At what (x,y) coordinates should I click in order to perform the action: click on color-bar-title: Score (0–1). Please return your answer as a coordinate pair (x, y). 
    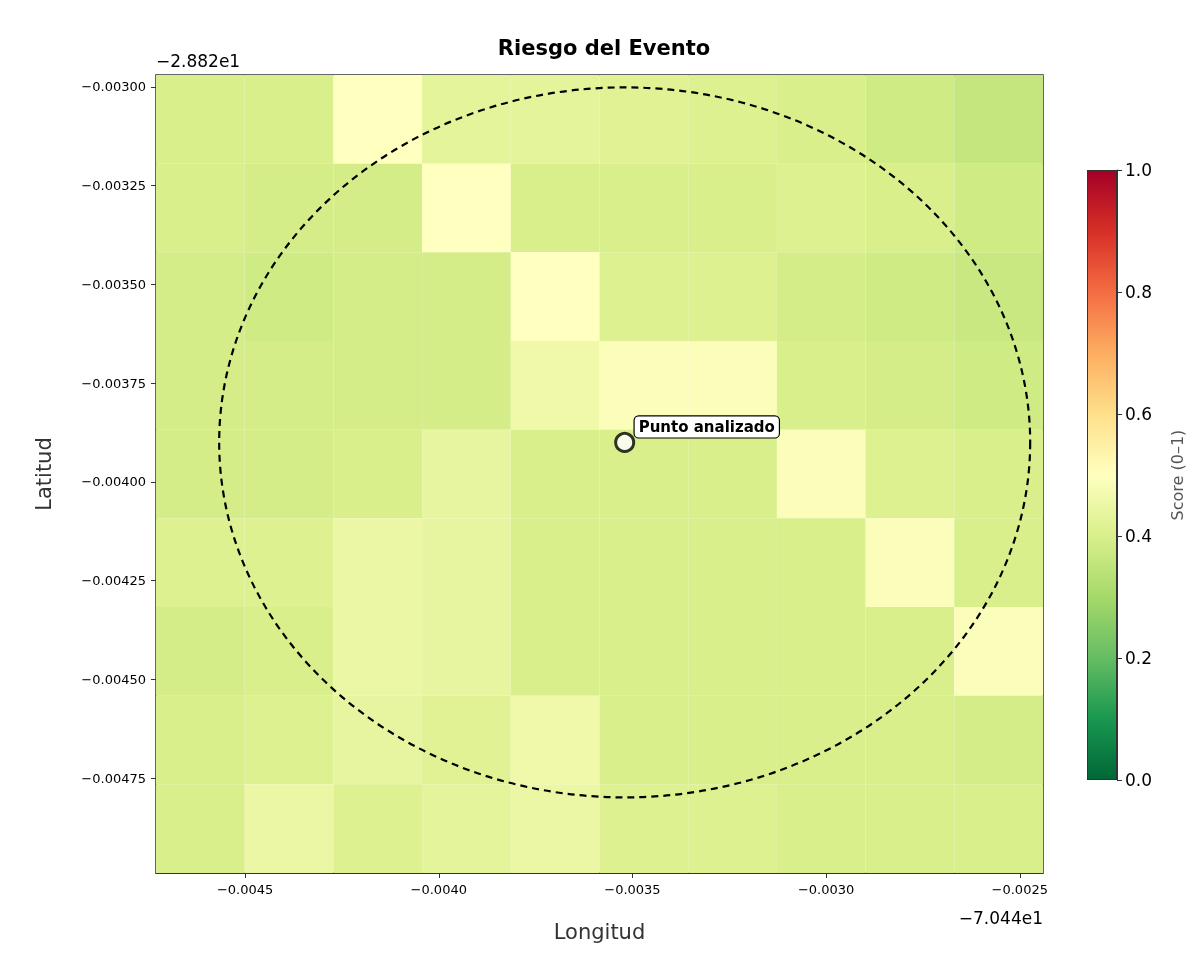
    Looking at the image, I should click on (1177, 475).